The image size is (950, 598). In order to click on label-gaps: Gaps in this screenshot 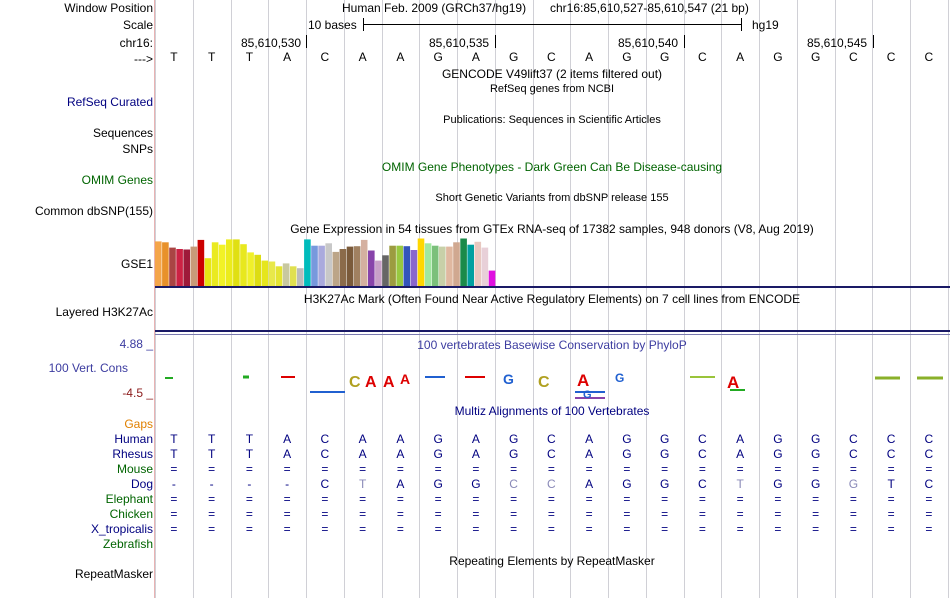, I will do `click(138, 424)`.